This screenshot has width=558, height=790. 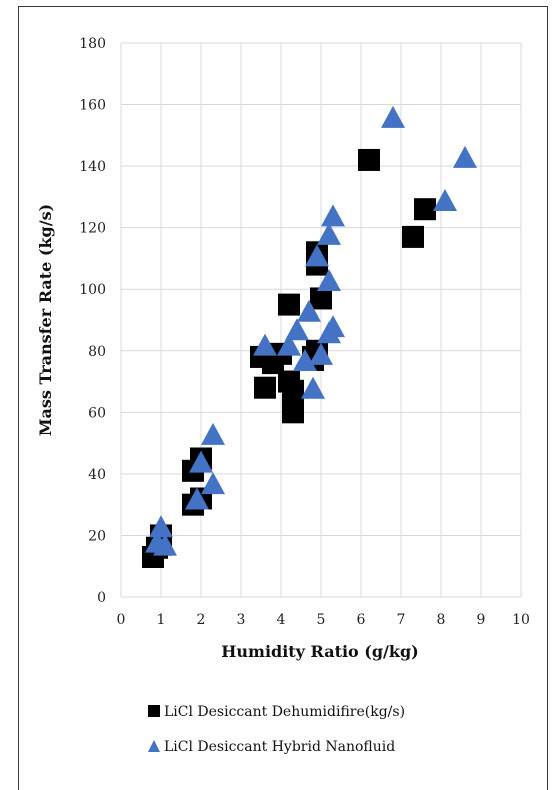 What do you see at coordinates (92, 290) in the screenshot?
I see `y-tick-label: 100` at bounding box center [92, 290].